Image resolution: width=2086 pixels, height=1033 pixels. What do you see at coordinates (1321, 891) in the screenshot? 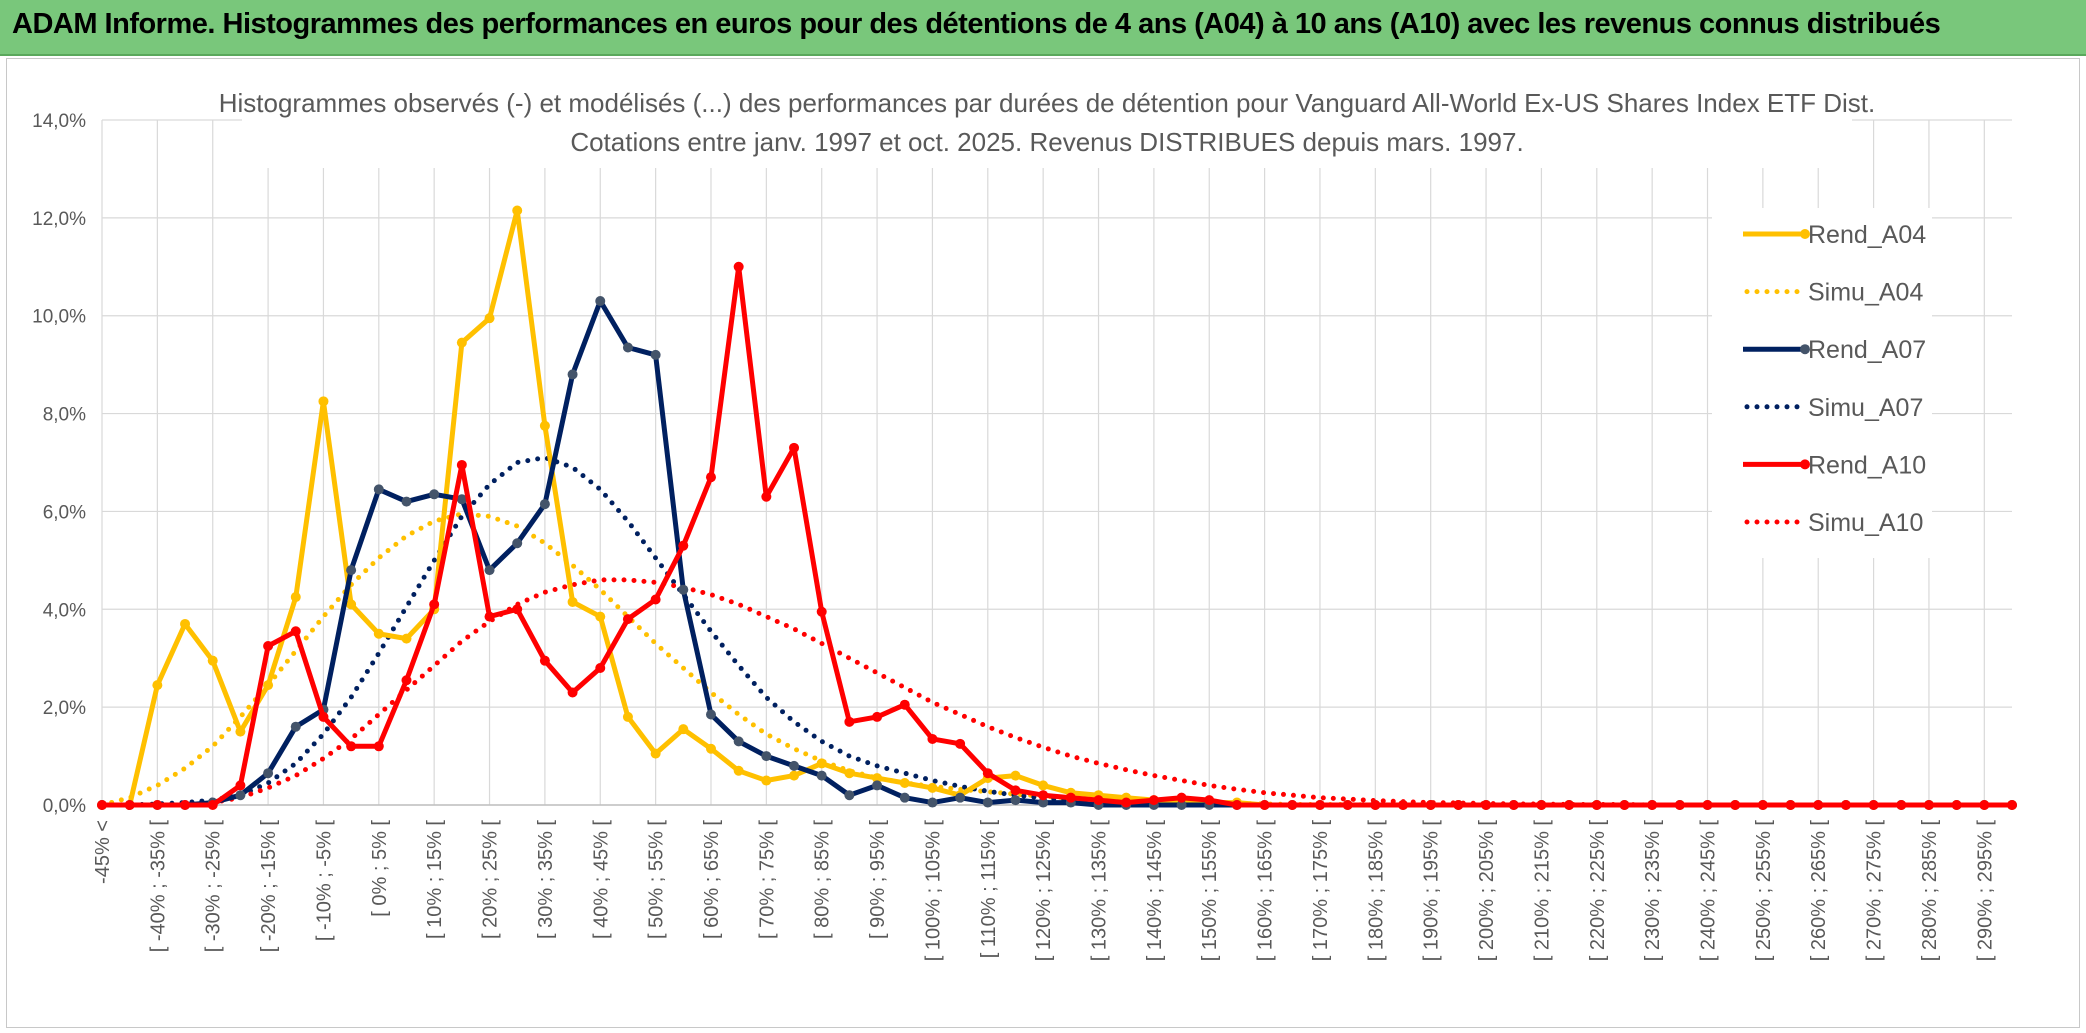
I see `x-tick-label: [ 170% ; 175% [` at bounding box center [1321, 891].